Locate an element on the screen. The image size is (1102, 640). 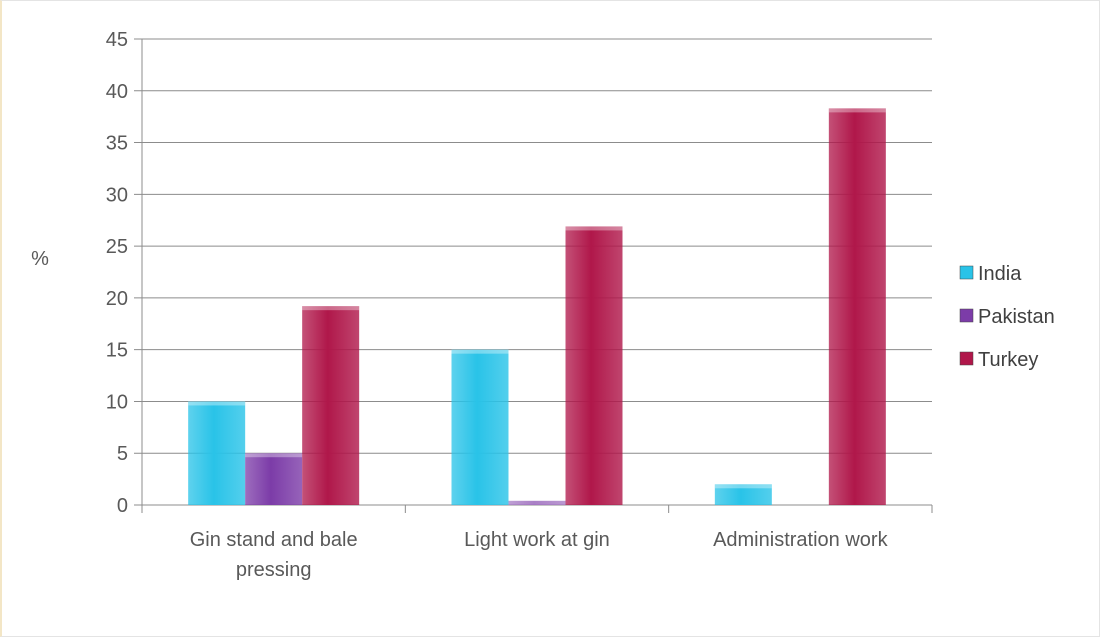
category-label: Light work at gin is located at coordinates (537, 540).